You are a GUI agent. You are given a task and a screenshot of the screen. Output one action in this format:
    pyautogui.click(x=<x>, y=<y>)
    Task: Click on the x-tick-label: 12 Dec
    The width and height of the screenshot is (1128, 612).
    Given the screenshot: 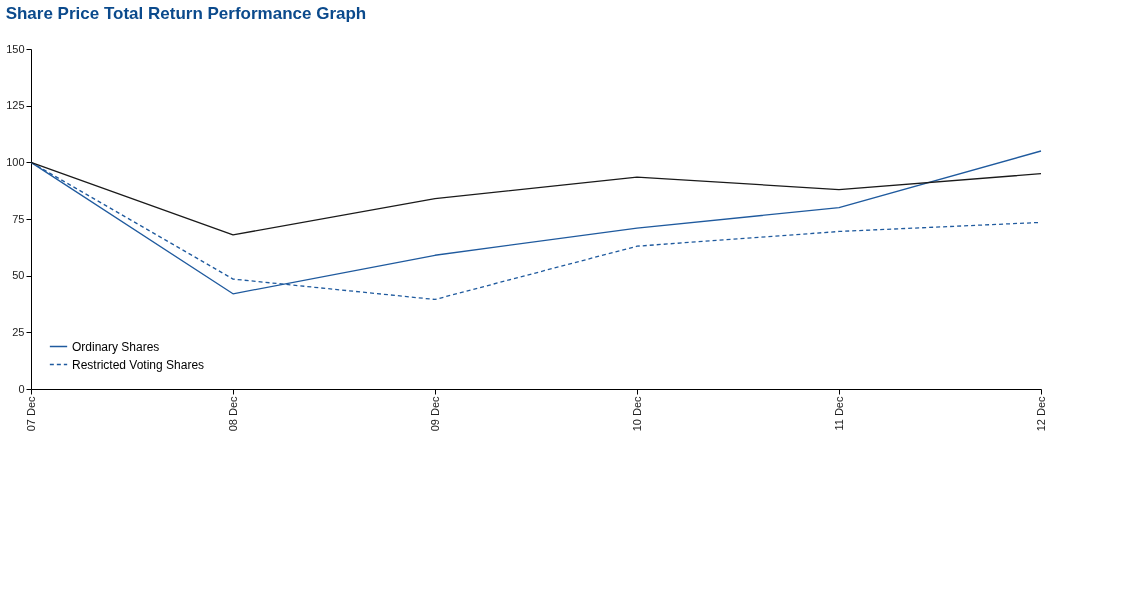 What is the action you would take?
    pyautogui.click(x=1040, y=414)
    